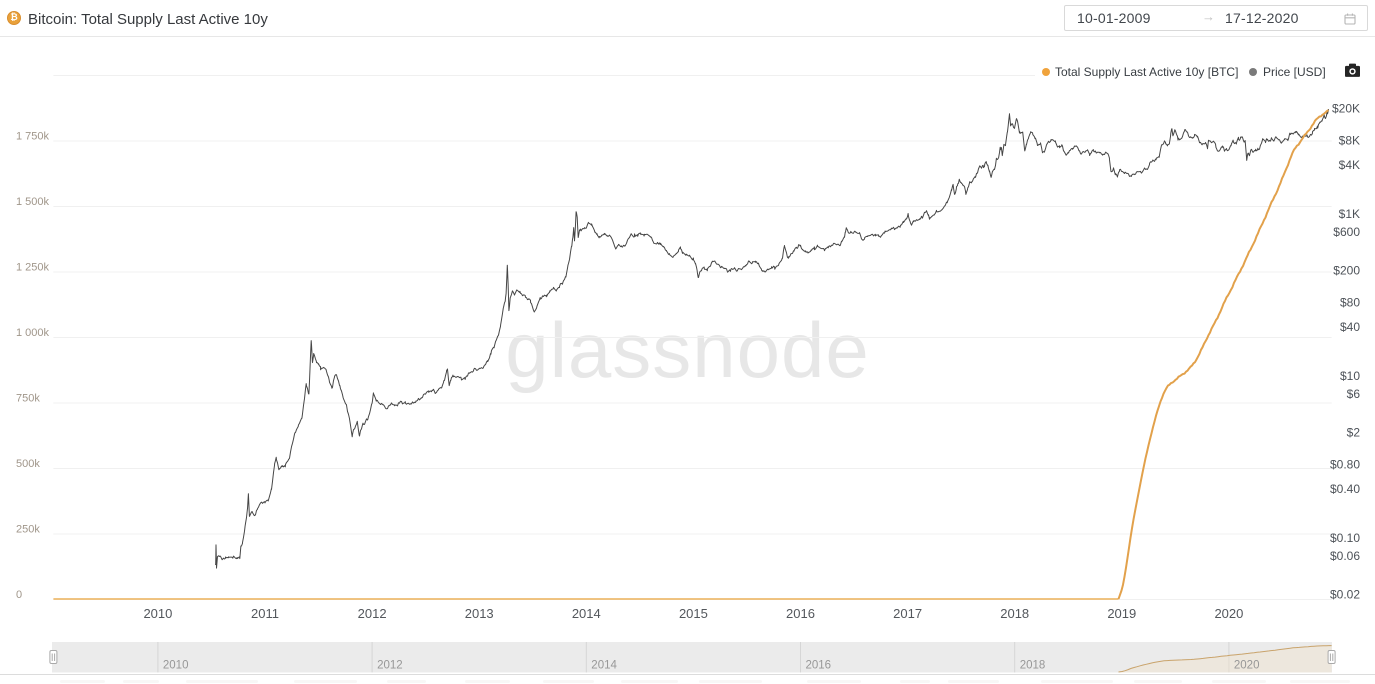 This screenshot has width=1375, height=684. What do you see at coordinates (1354, 432) in the screenshot?
I see `svg-text: $2` at bounding box center [1354, 432].